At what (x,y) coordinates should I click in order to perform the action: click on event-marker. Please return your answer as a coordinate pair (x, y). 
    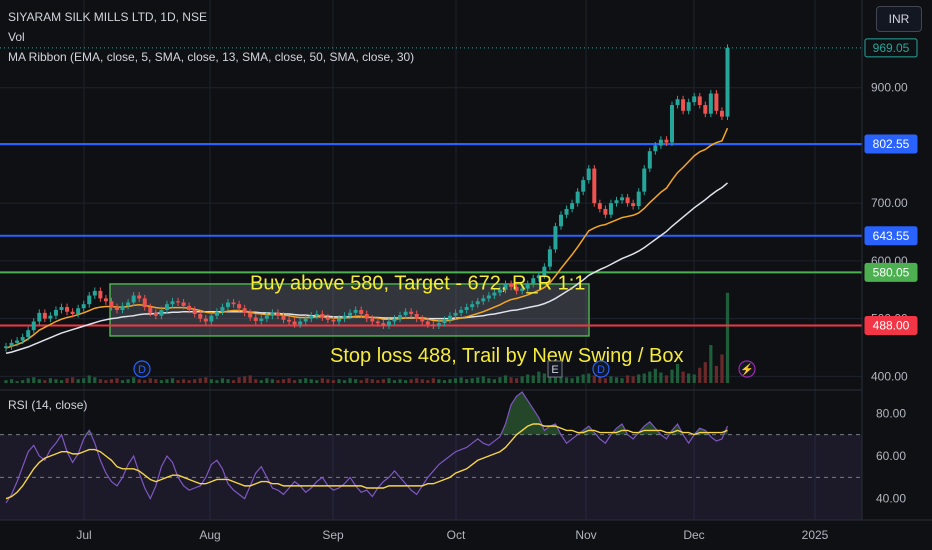
    Looking at the image, I should click on (142, 369).